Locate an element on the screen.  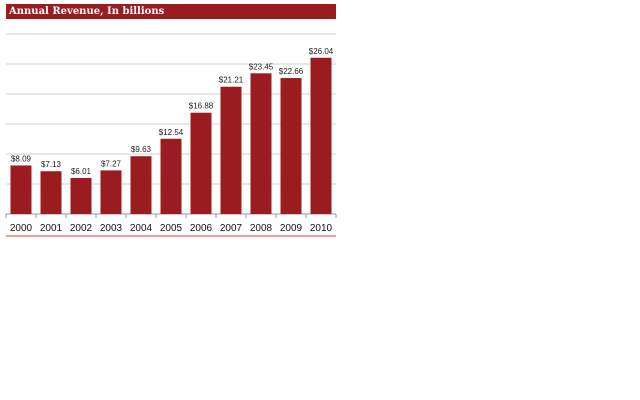
data-label: $26.04 is located at coordinates (321, 51).